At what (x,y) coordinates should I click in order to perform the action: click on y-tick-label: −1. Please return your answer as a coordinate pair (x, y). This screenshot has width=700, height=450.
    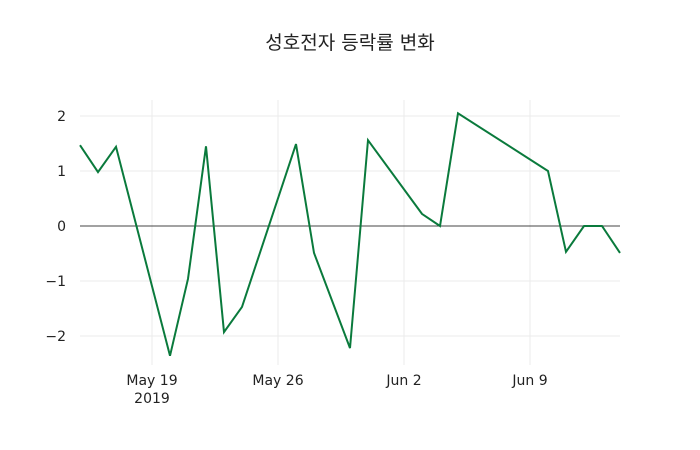
    Looking at the image, I should click on (55, 282).